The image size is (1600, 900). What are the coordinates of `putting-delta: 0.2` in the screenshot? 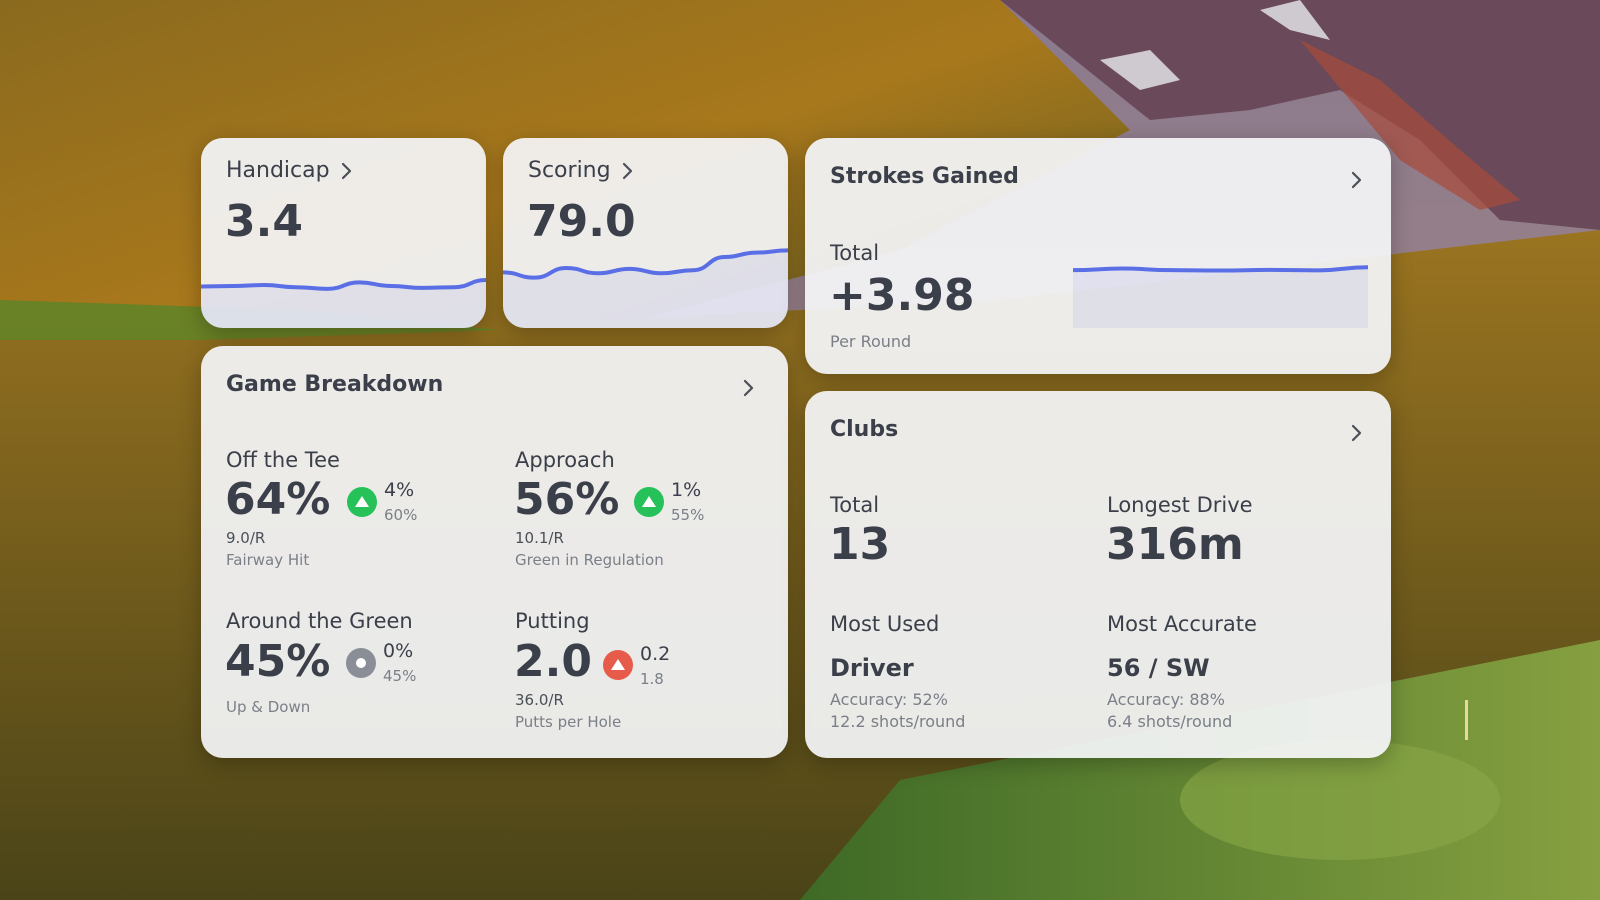 It's located at (655, 654).